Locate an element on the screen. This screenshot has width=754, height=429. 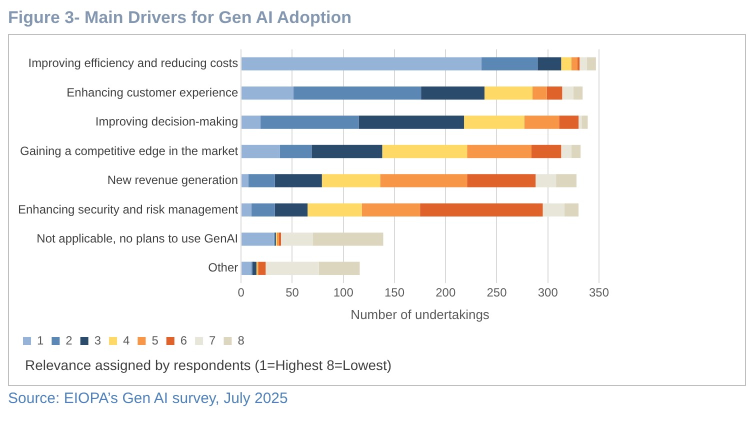
y-tick-label: Not applicable, no plans to use GenAI is located at coordinates (137, 238).